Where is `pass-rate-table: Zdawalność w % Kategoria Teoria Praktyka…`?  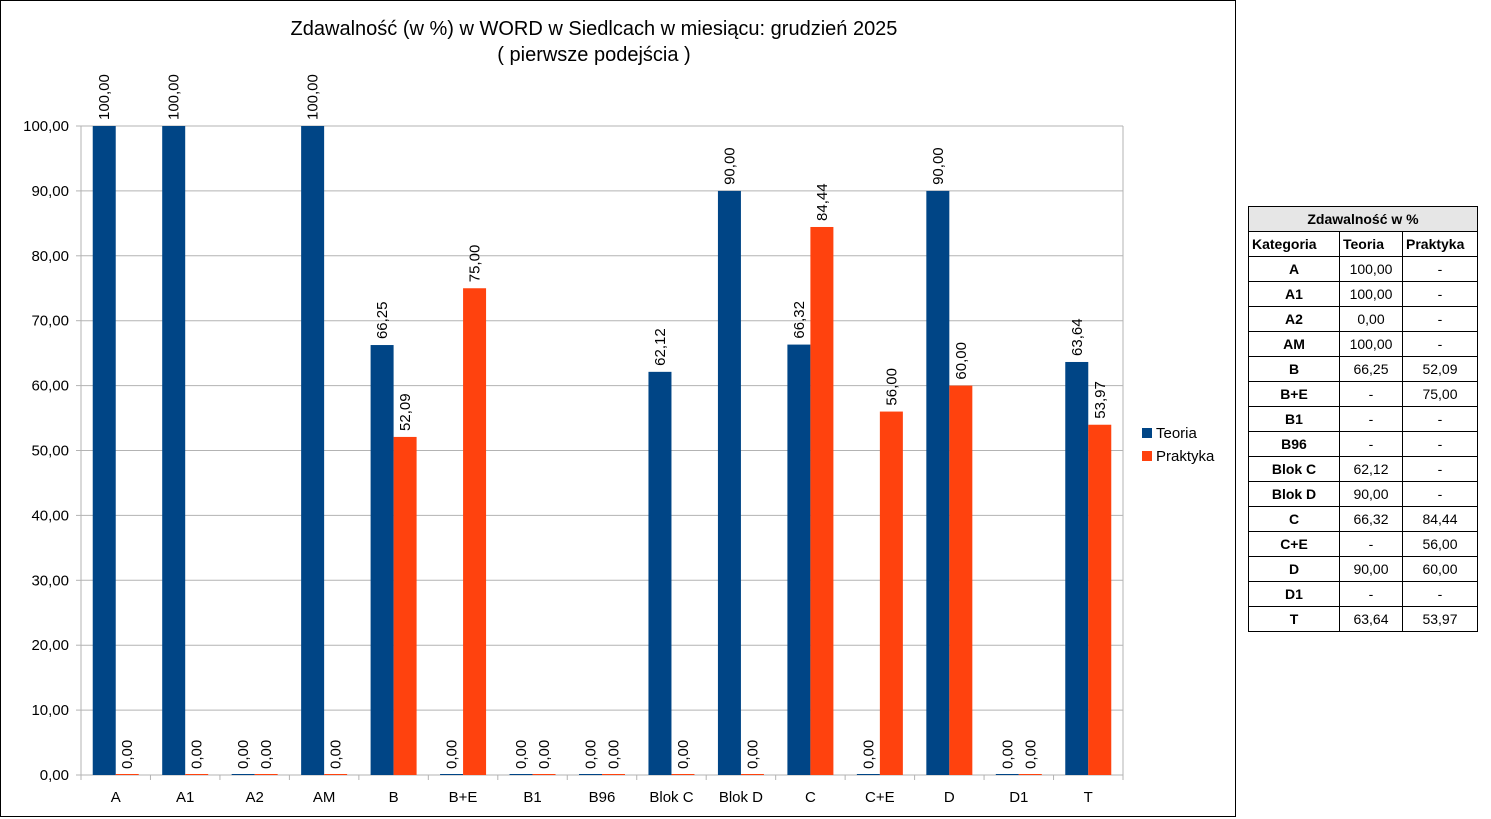
pass-rate-table: Zdawalność w % Kategoria Teoria Praktyka… is located at coordinates (1363, 419).